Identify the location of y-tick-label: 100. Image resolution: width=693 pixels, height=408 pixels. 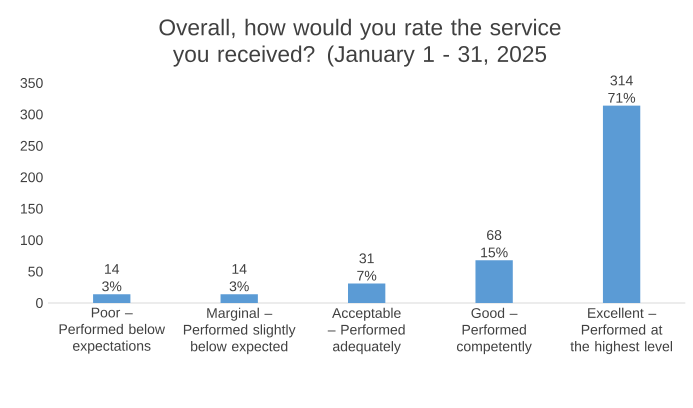
(32, 240).